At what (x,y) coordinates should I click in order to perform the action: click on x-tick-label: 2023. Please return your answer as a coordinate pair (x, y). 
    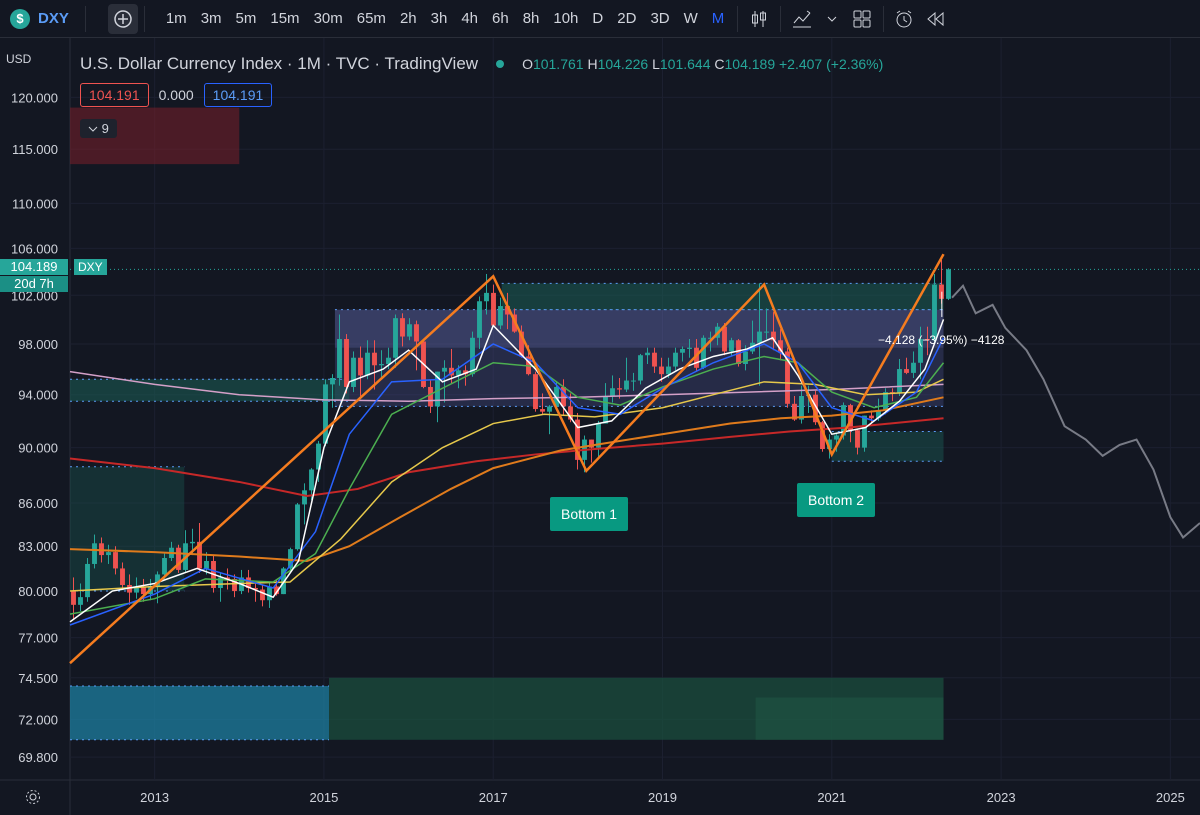
    Looking at the image, I should click on (1001, 797).